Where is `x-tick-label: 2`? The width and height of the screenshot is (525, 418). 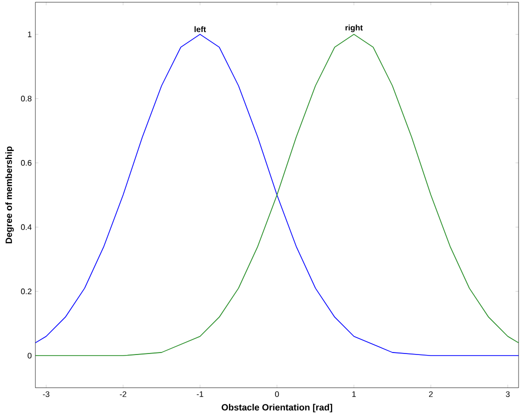
x-tick-label: 2 is located at coordinates (431, 394).